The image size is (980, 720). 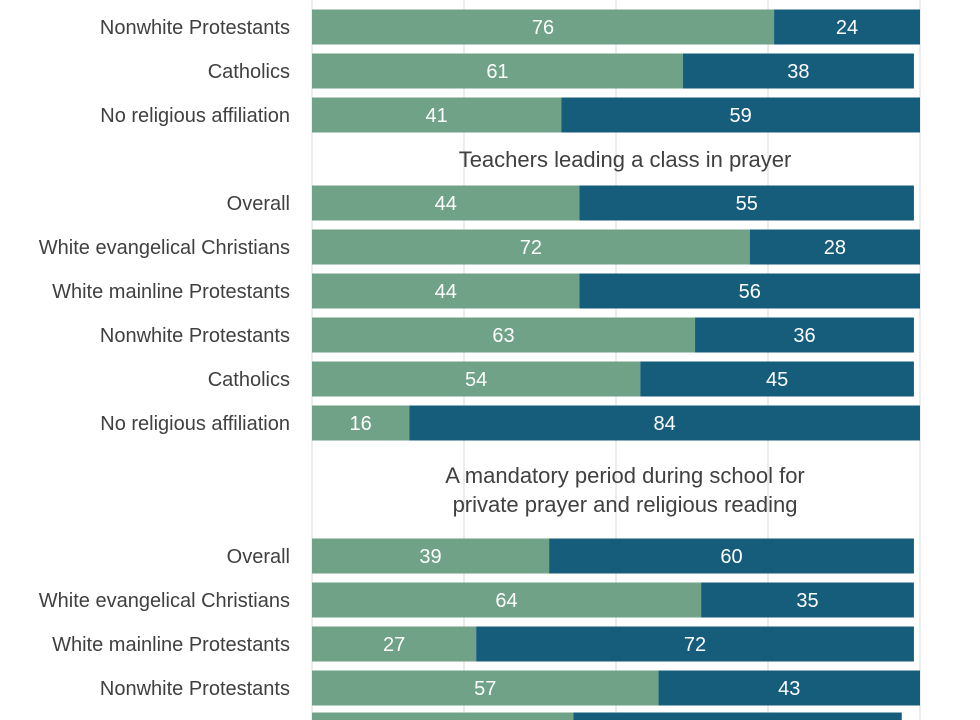 I want to click on data-label-b: 24, so click(x=847, y=28).